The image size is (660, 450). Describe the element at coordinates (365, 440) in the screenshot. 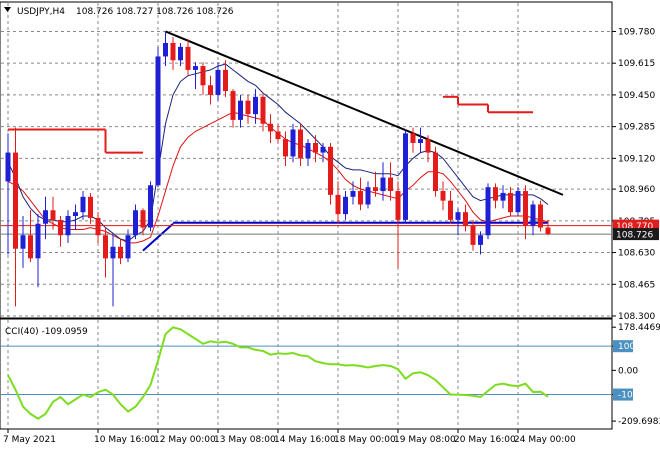

I see `x-tick-label: 18 May 00:00` at that location.